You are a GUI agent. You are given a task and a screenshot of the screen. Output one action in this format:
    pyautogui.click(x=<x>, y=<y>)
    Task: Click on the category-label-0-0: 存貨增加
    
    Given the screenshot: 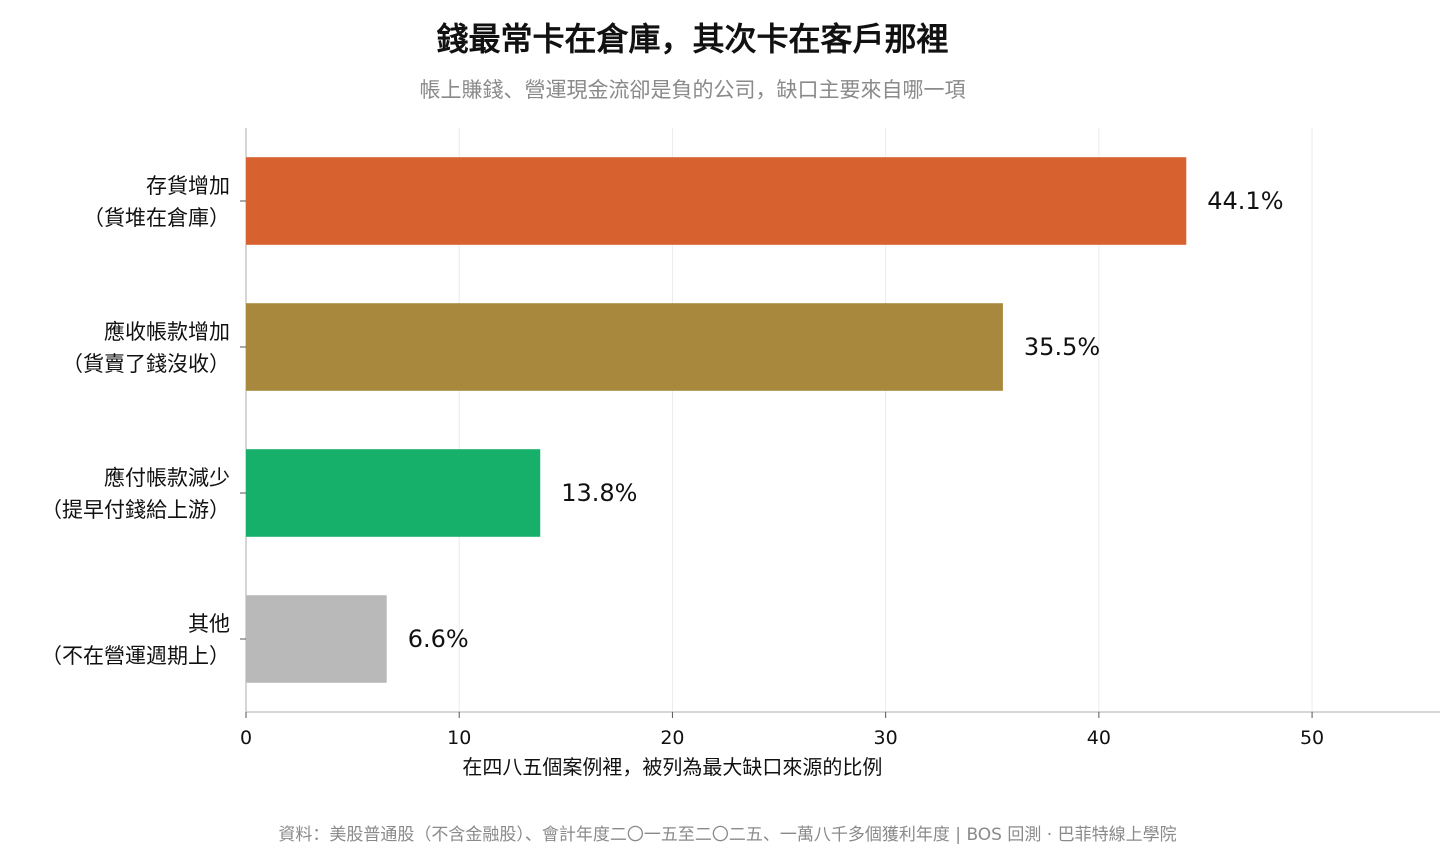 What is the action you would take?
    pyautogui.click(x=188, y=186)
    